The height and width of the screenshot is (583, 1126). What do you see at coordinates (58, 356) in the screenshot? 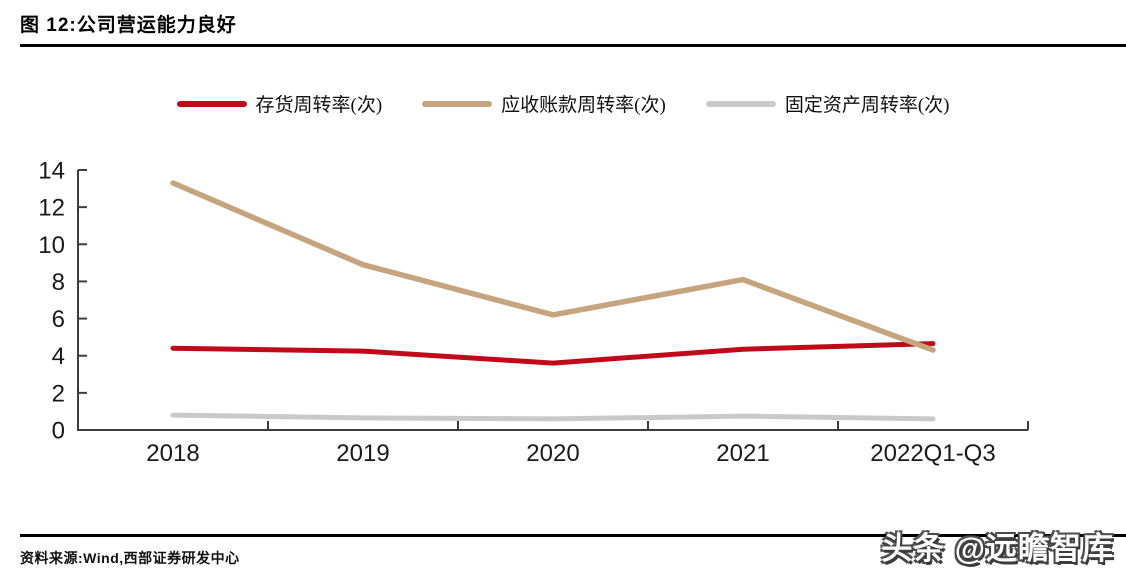
I see `y-axis-tick-label: 4` at bounding box center [58, 356].